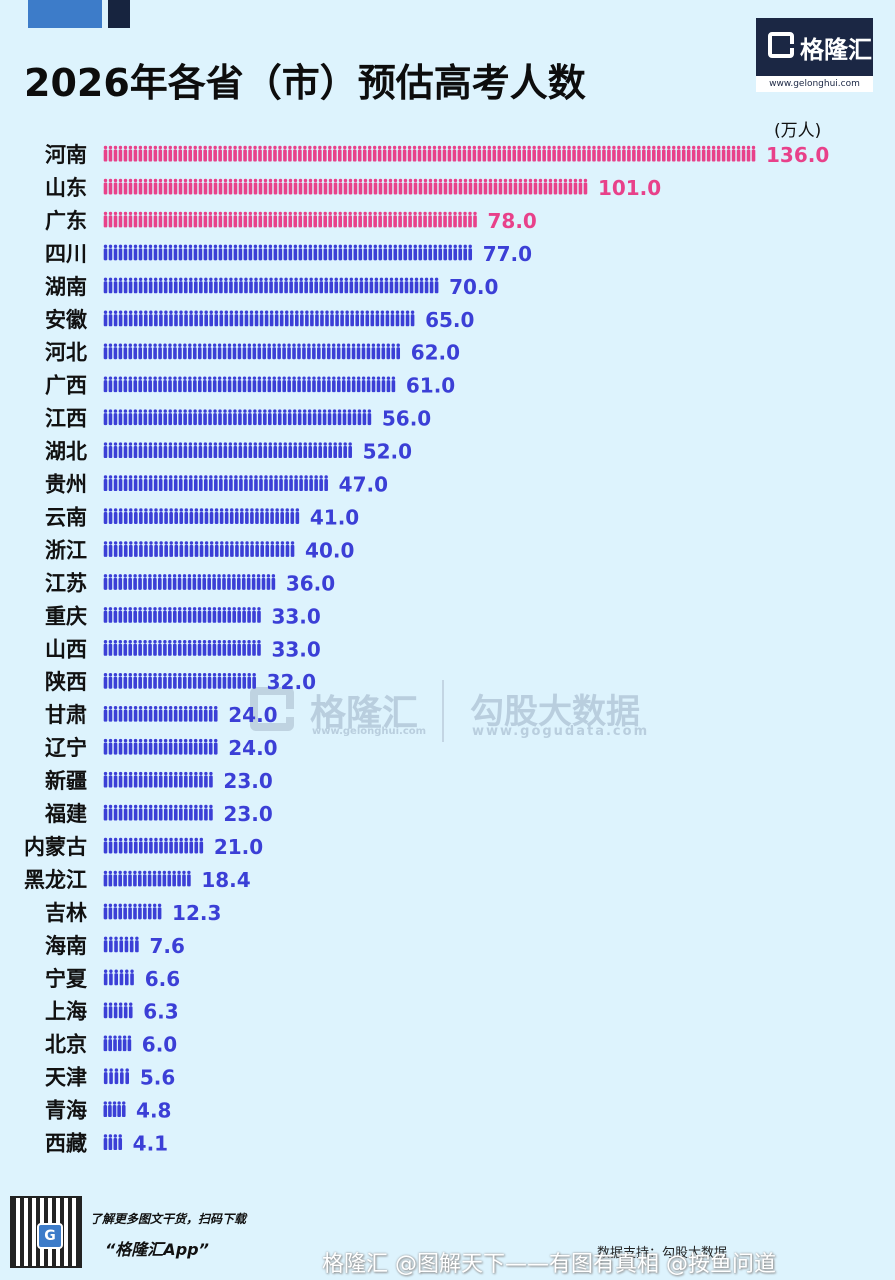 Image resolution: width=895 pixels, height=1280 pixels. What do you see at coordinates (66, 517) in the screenshot?
I see `province-label: 云南` at bounding box center [66, 517].